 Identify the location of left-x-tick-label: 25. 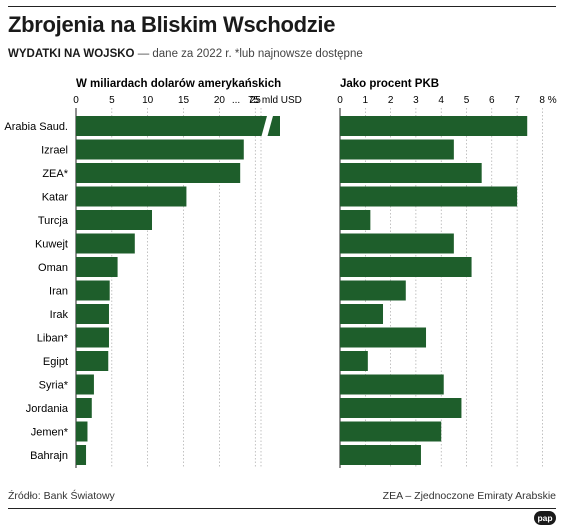
(256, 100).